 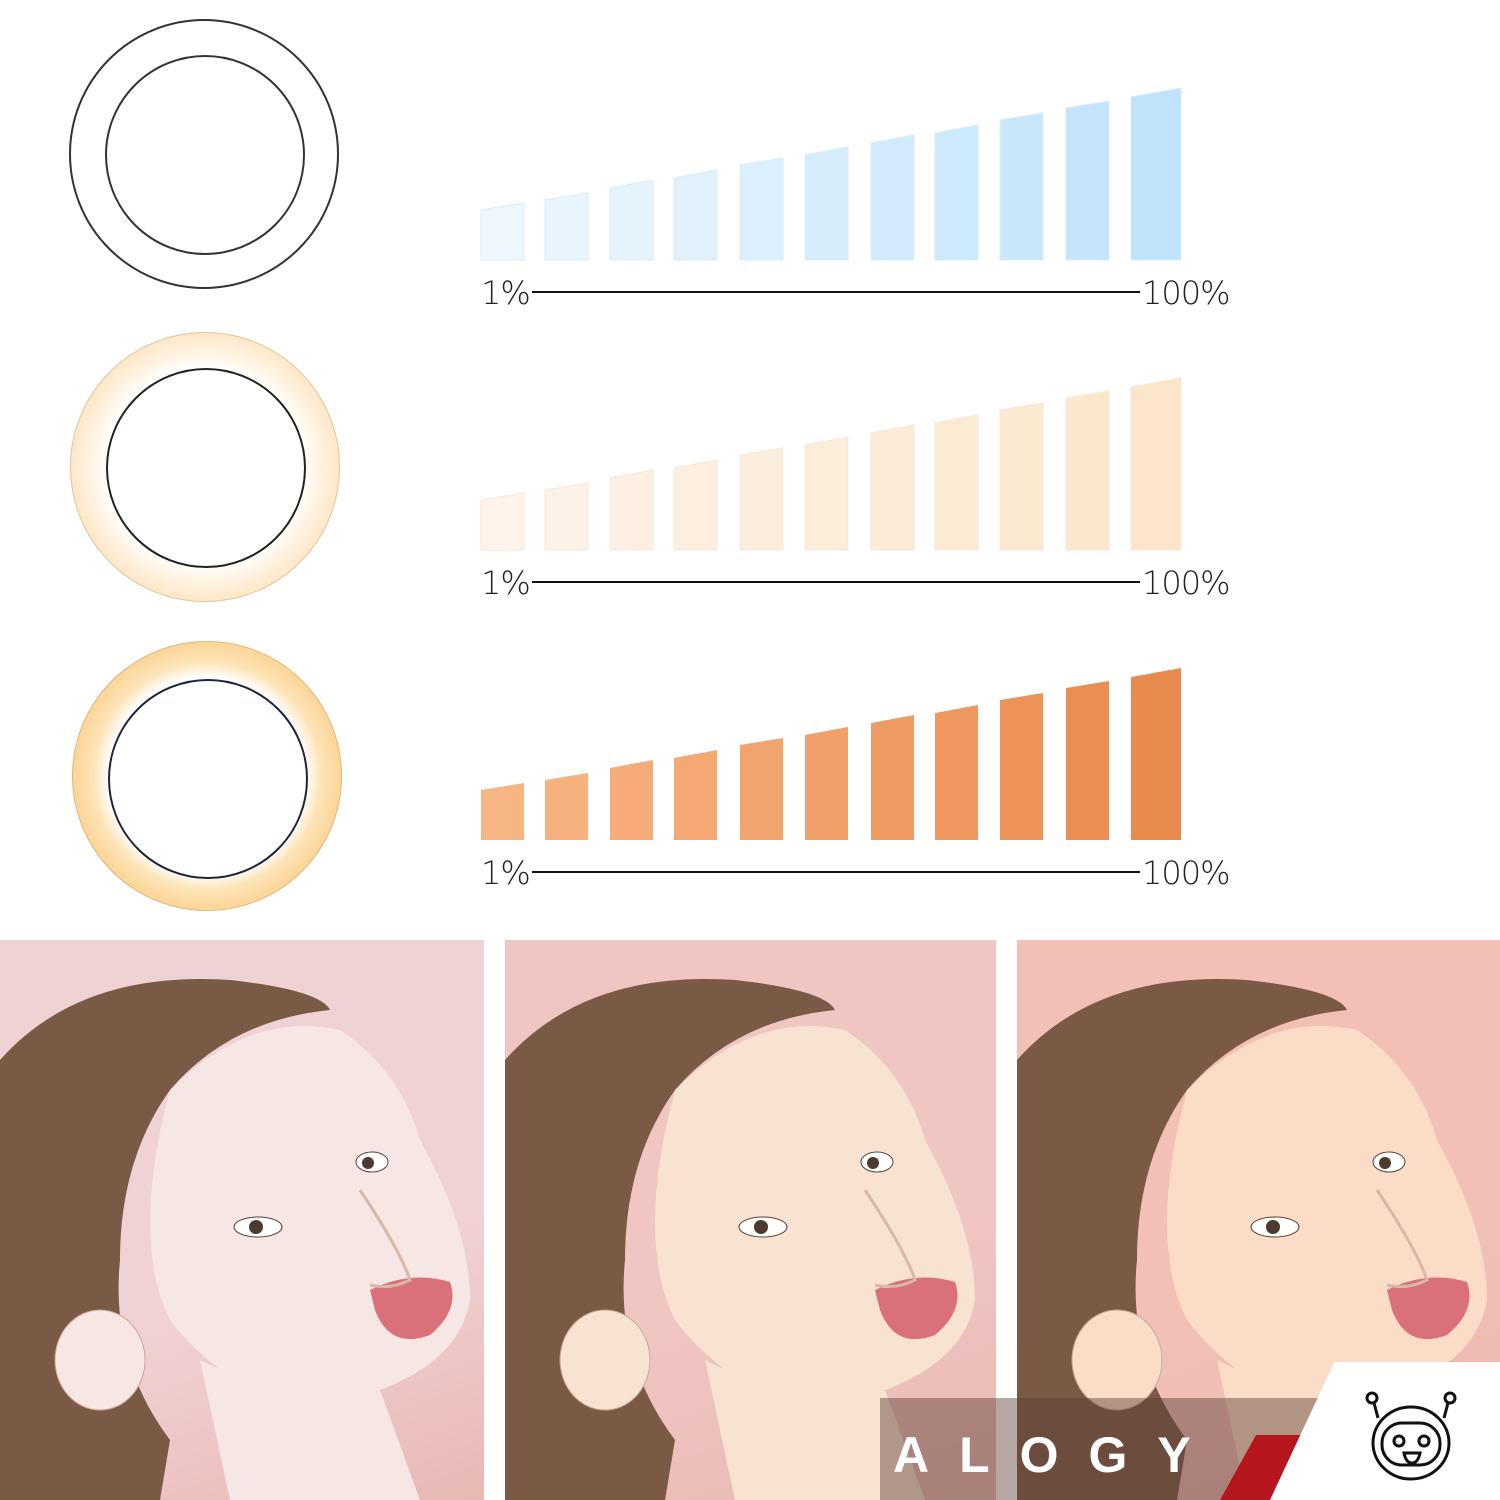 I want to click on brightness-scale-cool: 1% 100%, so click(x=860, y=156).